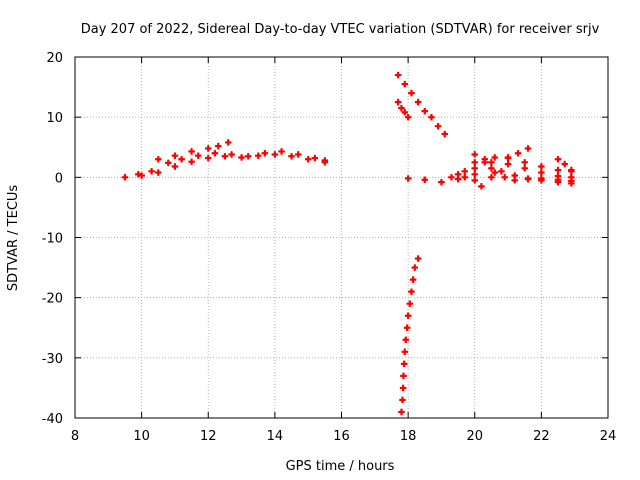 This screenshot has height=480, width=640. Describe the element at coordinates (141, 436) in the screenshot. I see `x-tick-label: 10` at that location.